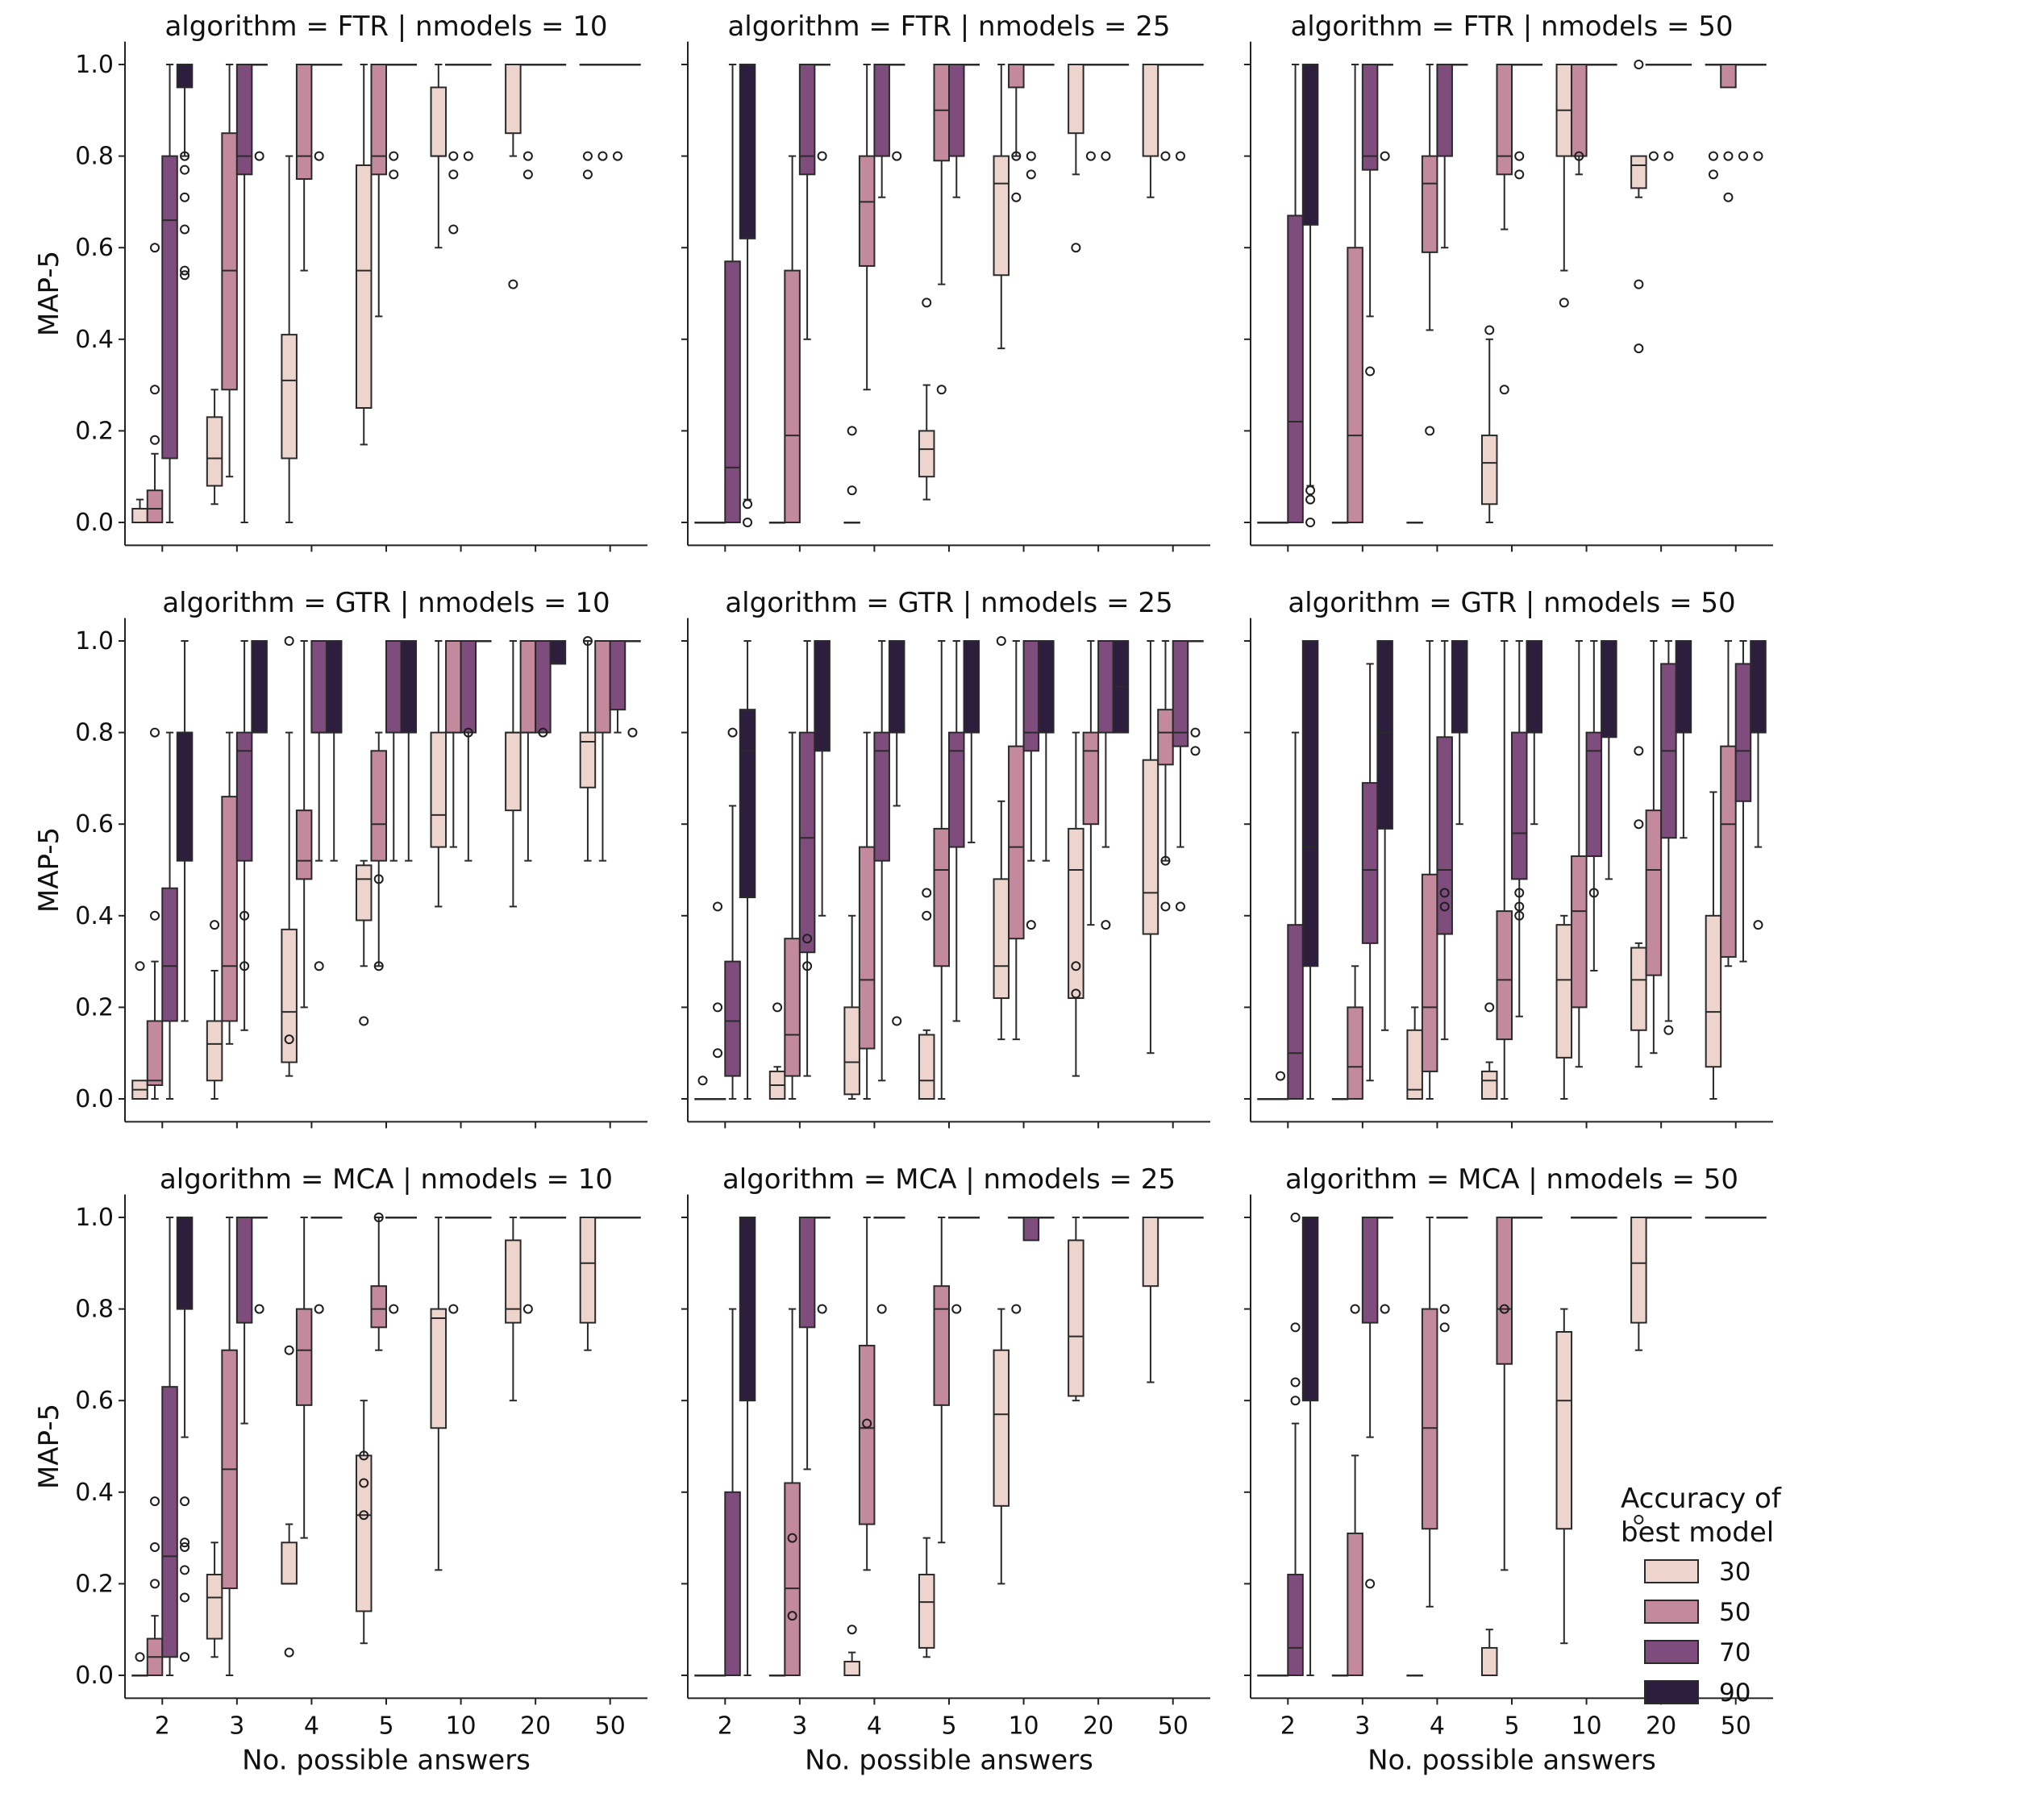 This screenshot has width=2044, height=1814. What do you see at coordinates (95, 1099) in the screenshot?
I see `y-tick-label: 0.0` at bounding box center [95, 1099].